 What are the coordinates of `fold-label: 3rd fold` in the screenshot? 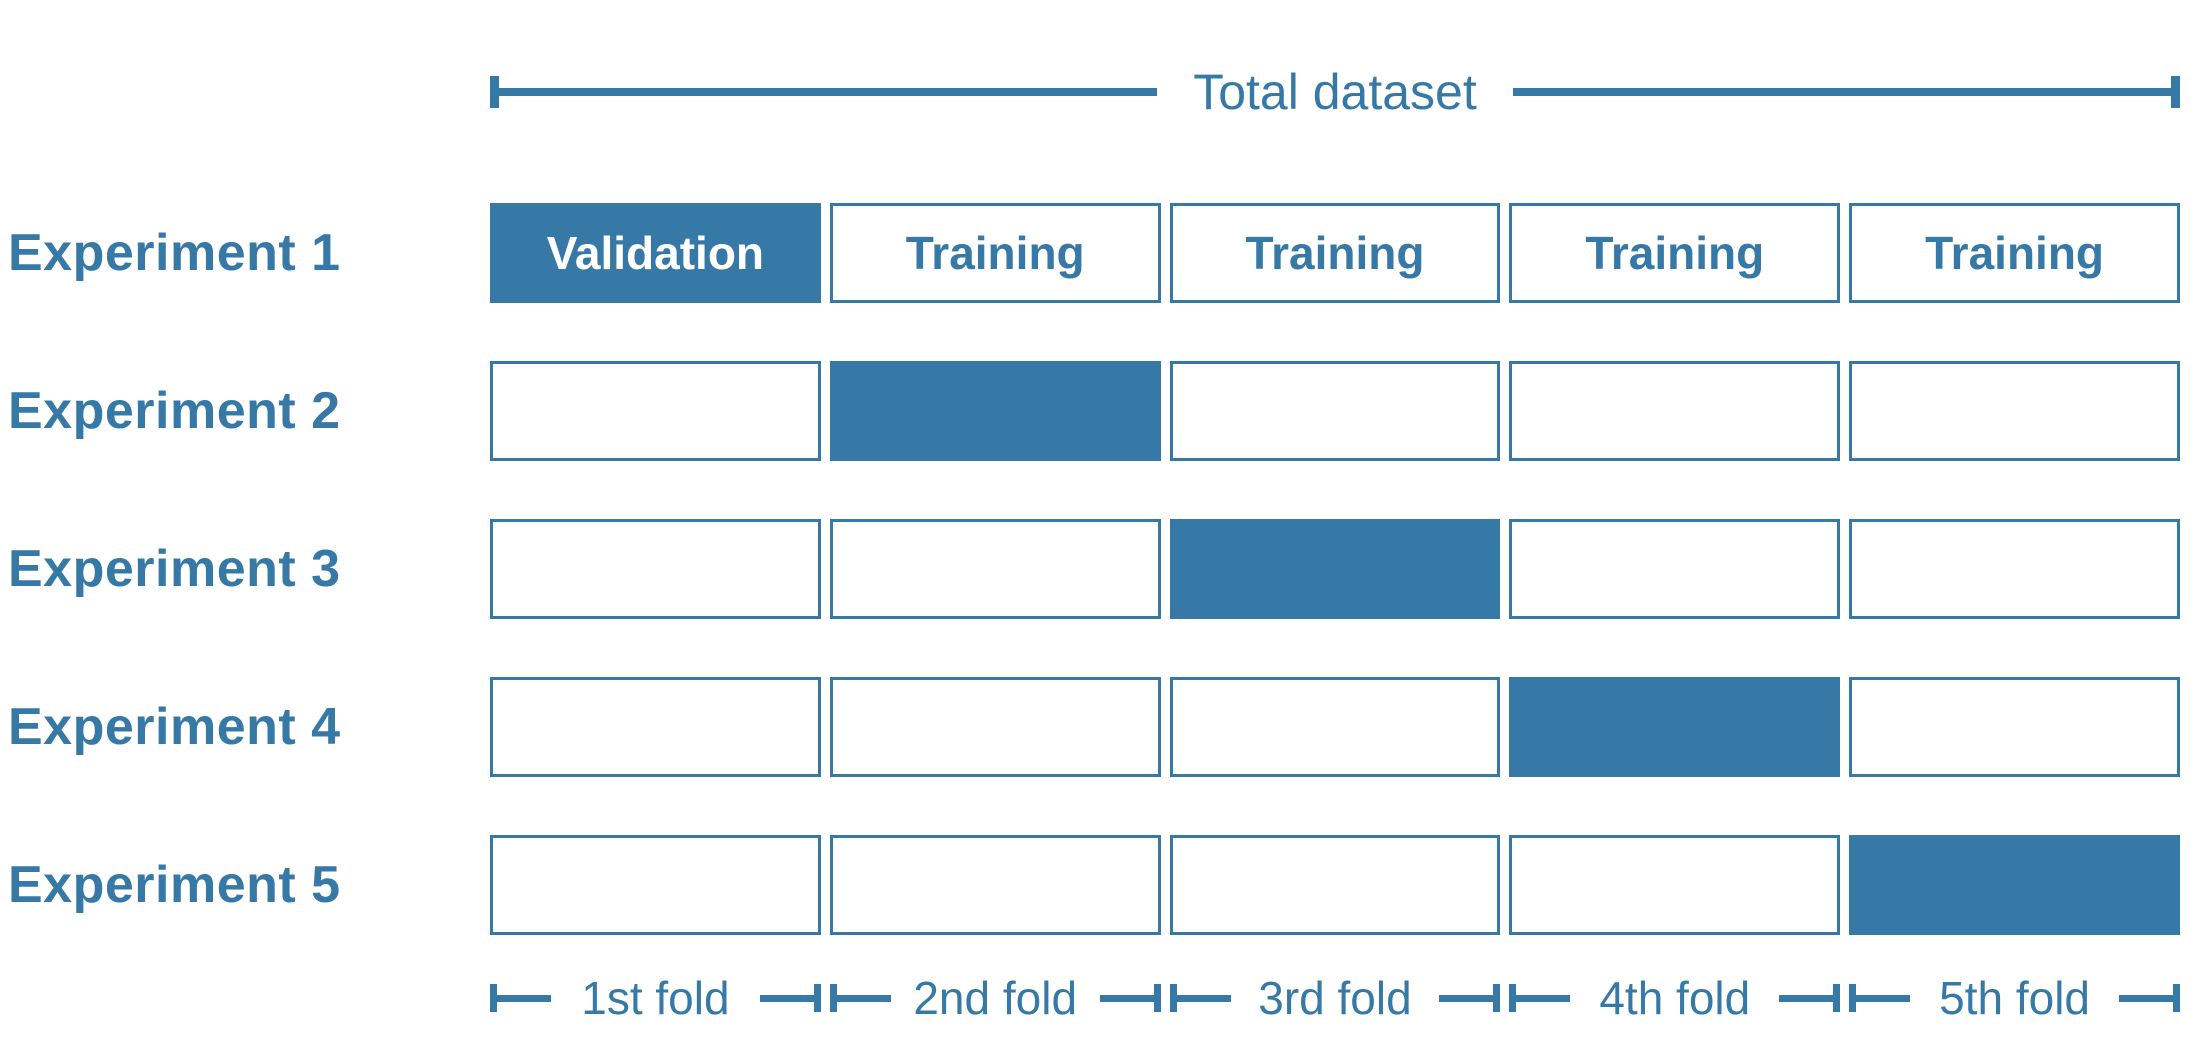 It's located at (1335, 998).